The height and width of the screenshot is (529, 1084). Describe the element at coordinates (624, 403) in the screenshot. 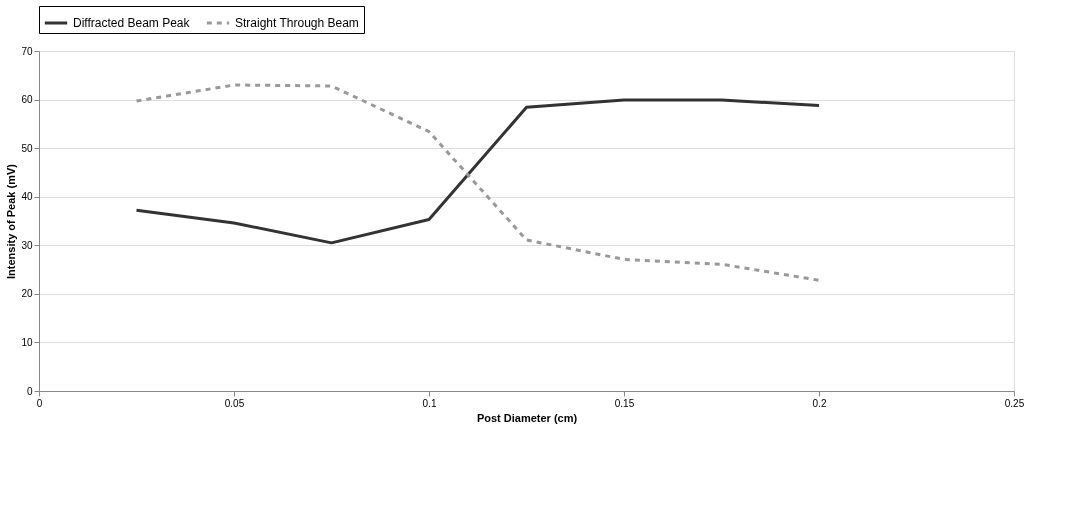

I see `x-tick-label: 0.15` at that location.